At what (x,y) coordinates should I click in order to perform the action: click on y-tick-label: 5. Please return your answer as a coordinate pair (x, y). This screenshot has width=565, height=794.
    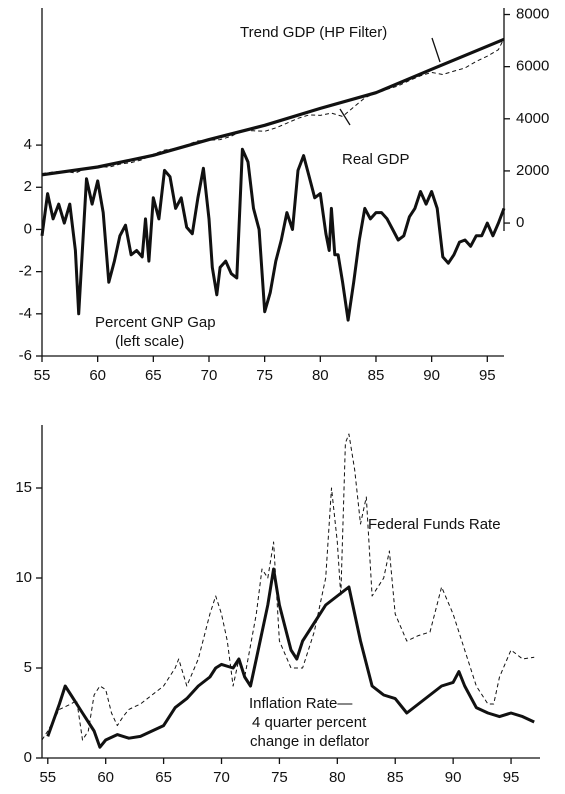
    Looking at the image, I should click on (28, 667).